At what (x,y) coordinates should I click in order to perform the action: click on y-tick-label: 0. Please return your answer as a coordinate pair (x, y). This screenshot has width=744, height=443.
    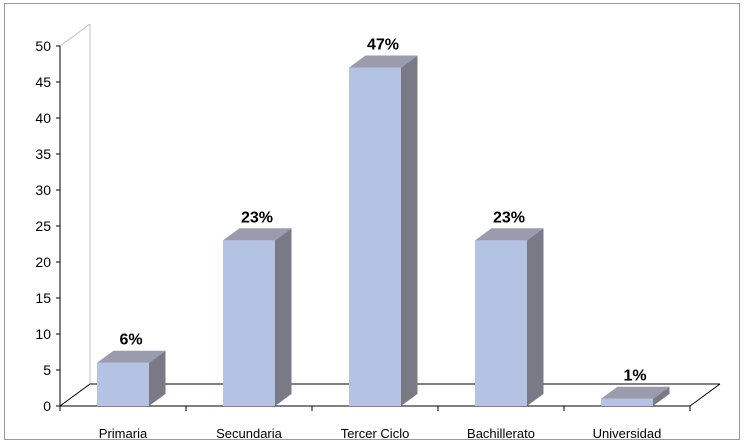
    Looking at the image, I should click on (47, 406).